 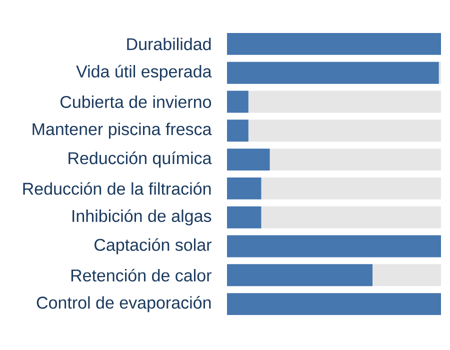 I want to click on y-tick-label: Retención de calor, so click(x=141, y=275).